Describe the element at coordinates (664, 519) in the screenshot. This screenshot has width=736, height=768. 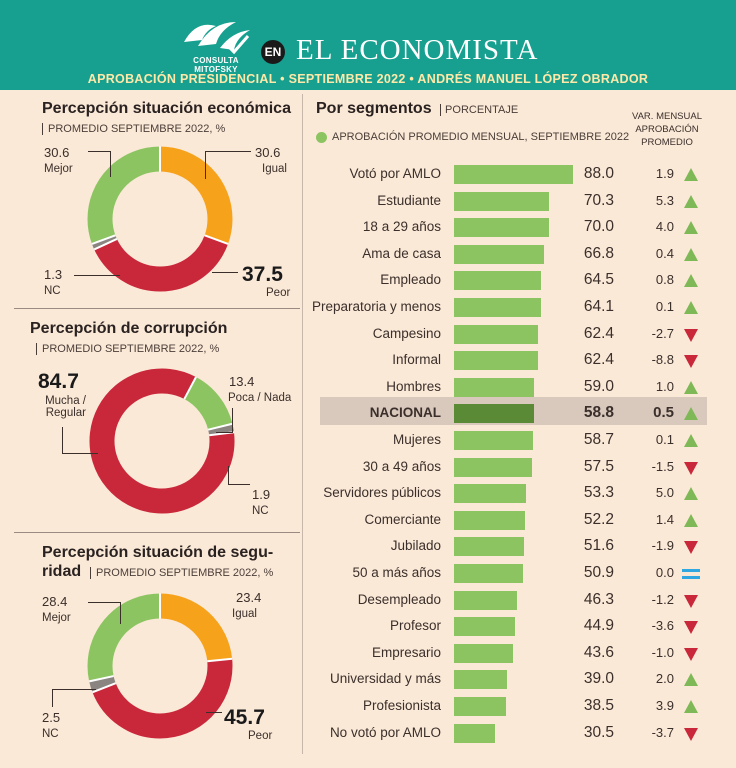
I see `segment-monthly-change: 1.4` at that location.